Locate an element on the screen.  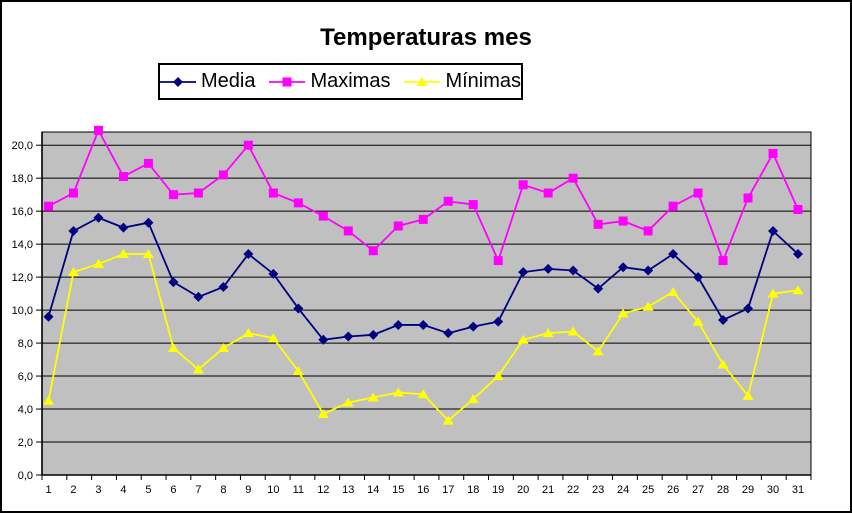
svg-text: 29 is located at coordinates (748, 490).